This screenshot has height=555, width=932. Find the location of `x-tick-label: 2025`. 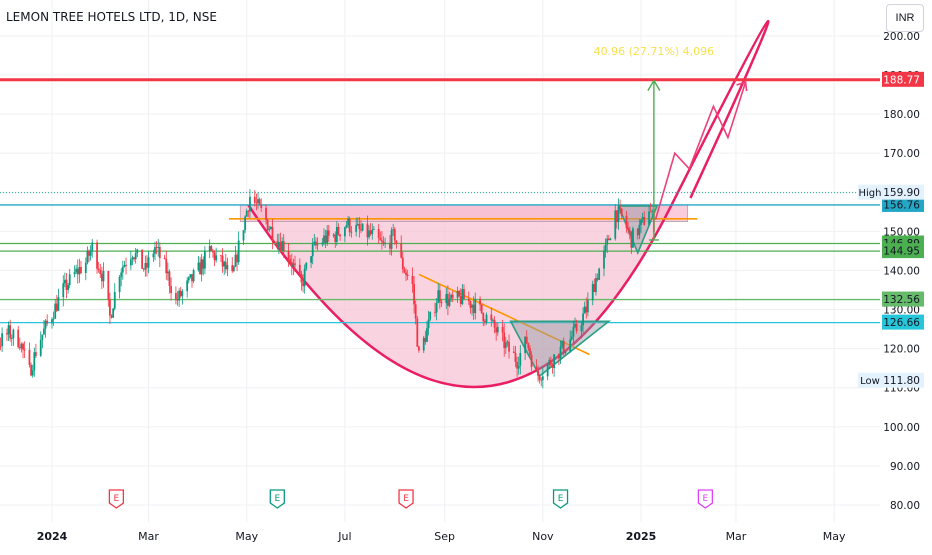

x-tick-label: 2025 is located at coordinates (641, 536).